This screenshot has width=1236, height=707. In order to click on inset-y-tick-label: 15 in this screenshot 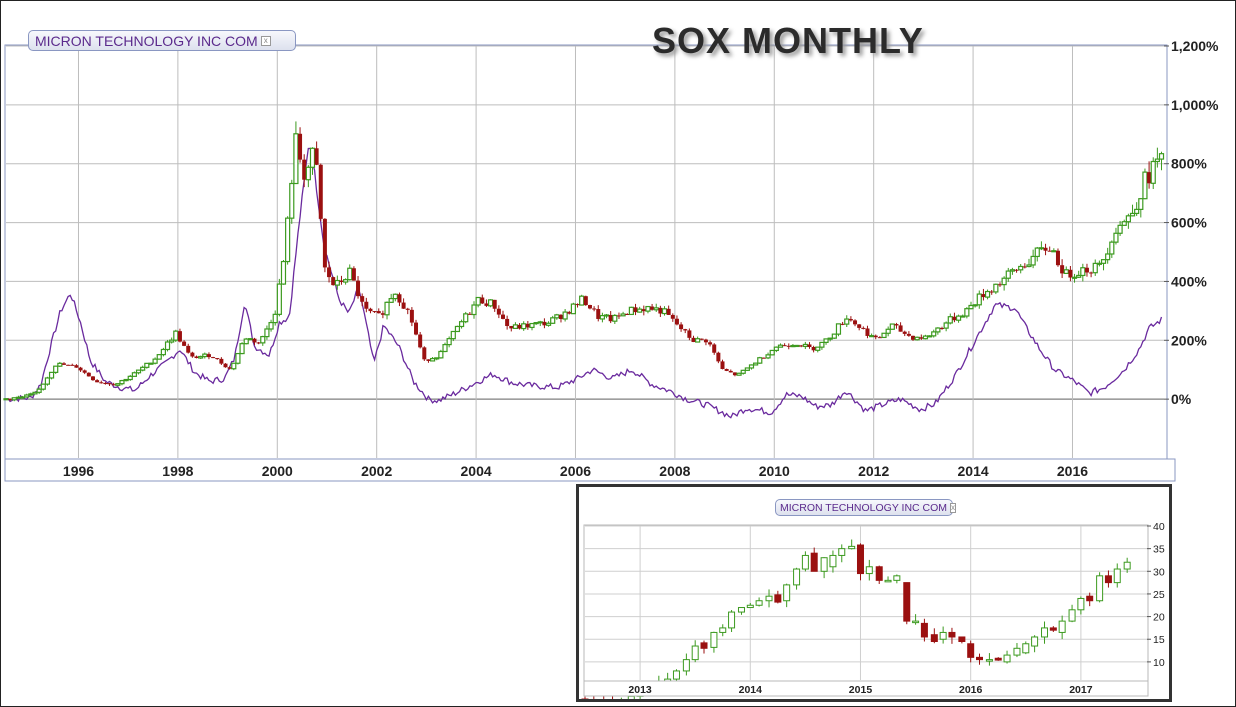, I will do `click(1159, 640)`.